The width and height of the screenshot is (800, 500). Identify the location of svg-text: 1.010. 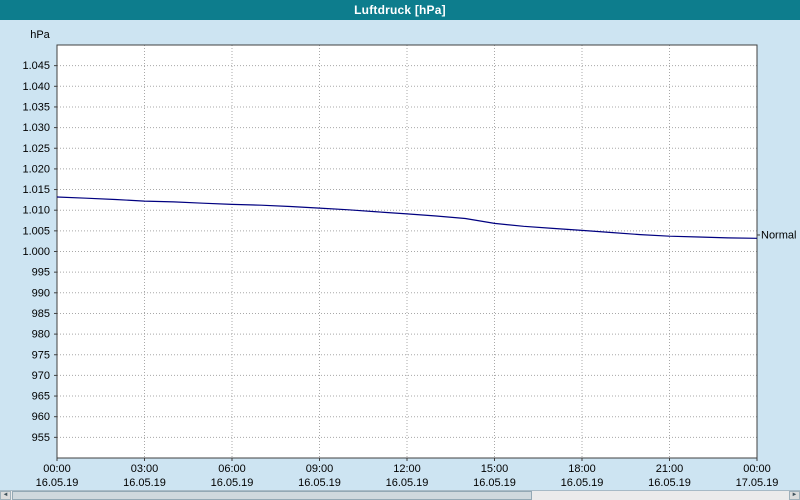
(36, 211).